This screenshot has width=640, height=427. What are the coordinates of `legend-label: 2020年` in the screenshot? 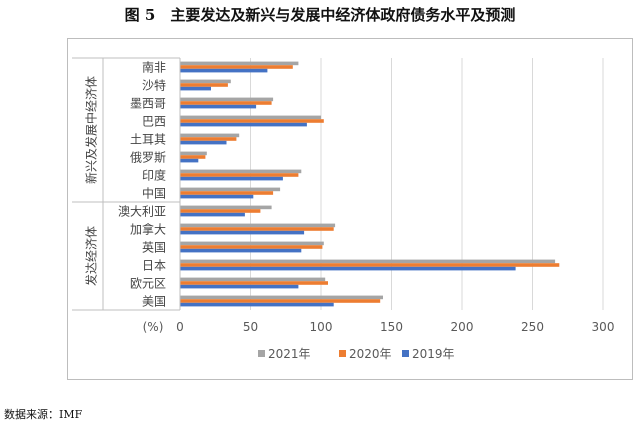 It's located at (370, 354).